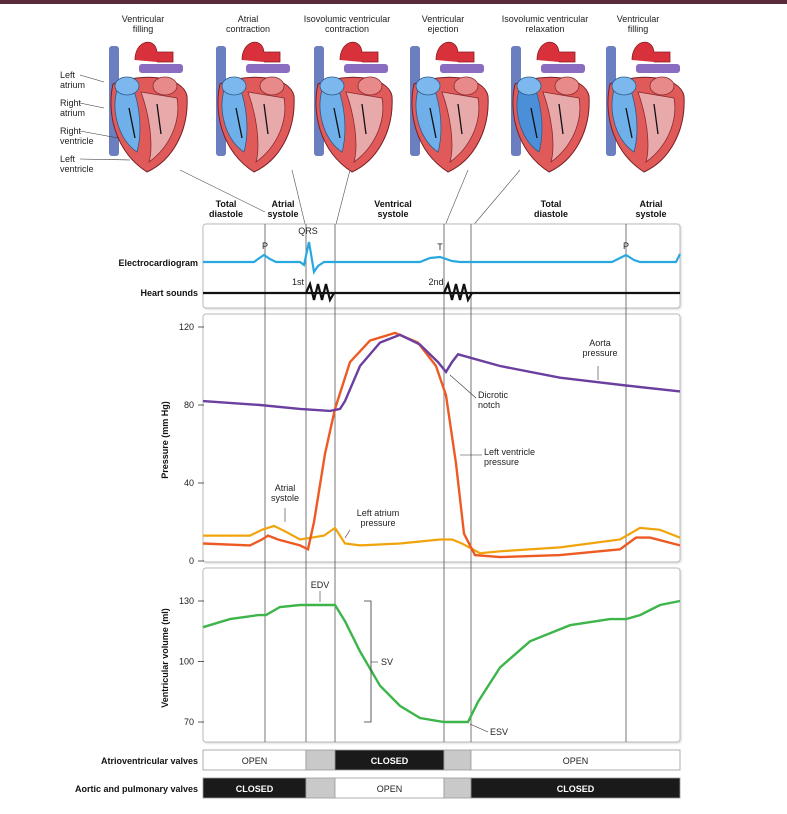  I want to click on ecg-qrs-label: QRS, so click(308, 231).